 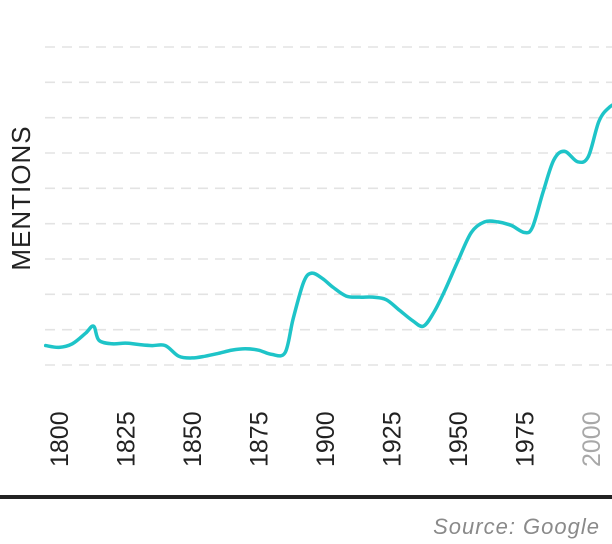 What do you see at coordinates (592, 439) in the screenshot?
I see `x-tick-label: 2000` at bounding box center [592, 439].